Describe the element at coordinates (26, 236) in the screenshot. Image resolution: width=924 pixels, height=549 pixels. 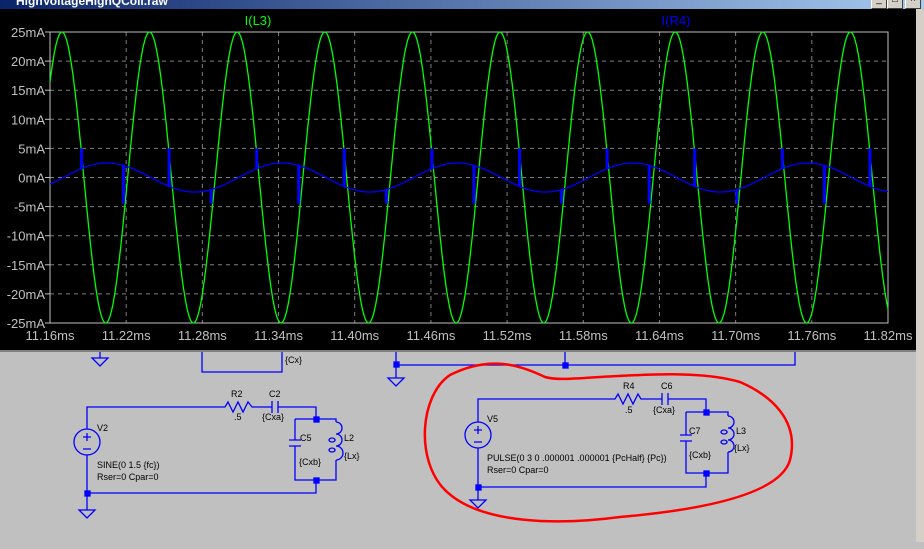
I see `y-tick-label: -10mA` at that location.